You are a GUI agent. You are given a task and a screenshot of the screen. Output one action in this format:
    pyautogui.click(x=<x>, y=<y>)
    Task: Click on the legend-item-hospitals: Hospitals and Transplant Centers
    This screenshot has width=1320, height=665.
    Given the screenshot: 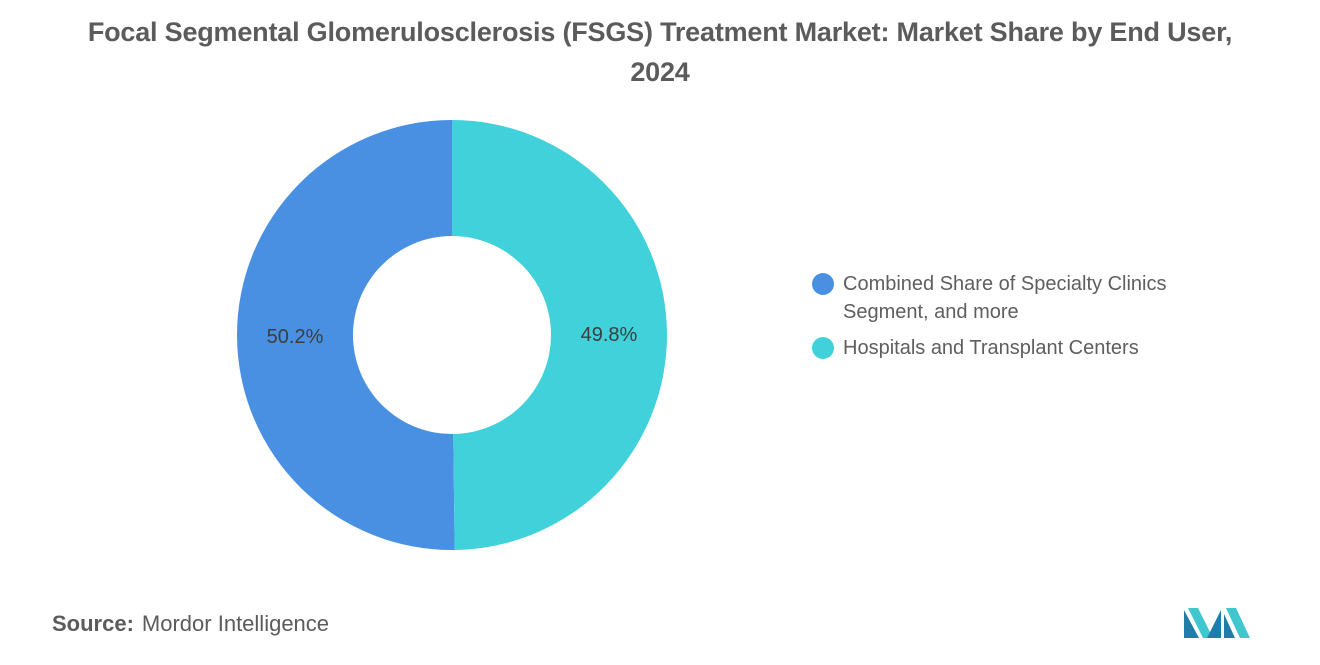 What is the action you would take?
    pyautogui.click(x=1022, y=348)
    